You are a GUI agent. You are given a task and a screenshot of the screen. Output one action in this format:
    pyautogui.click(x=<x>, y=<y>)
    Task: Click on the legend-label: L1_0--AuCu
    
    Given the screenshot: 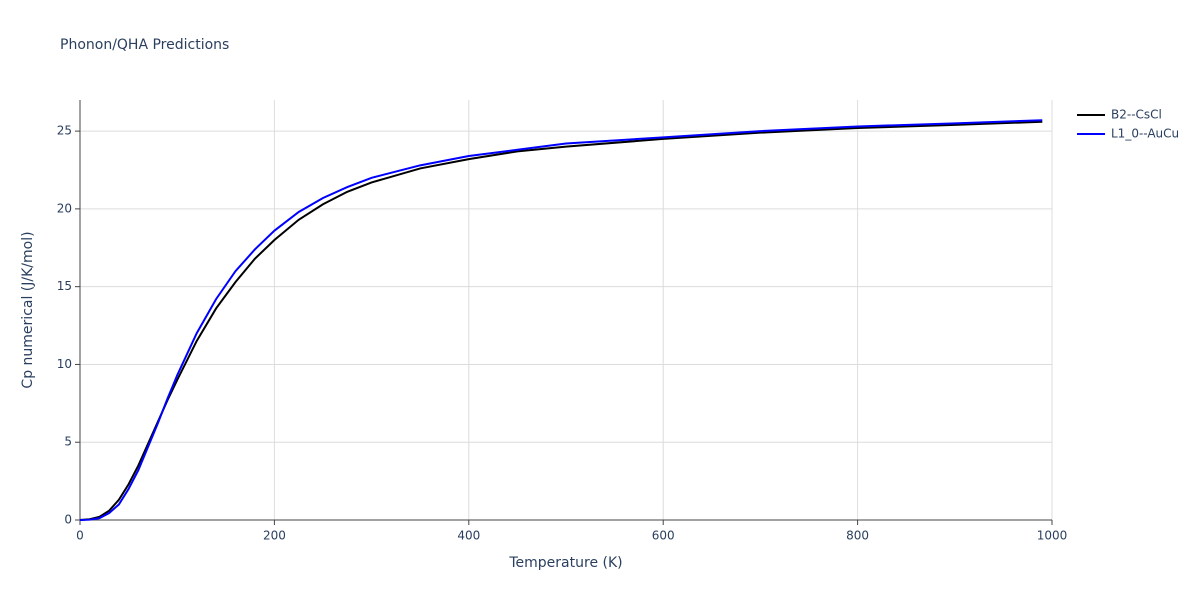 What is the action you would take?
    pyautogui.click(x=1145, y=134)
    